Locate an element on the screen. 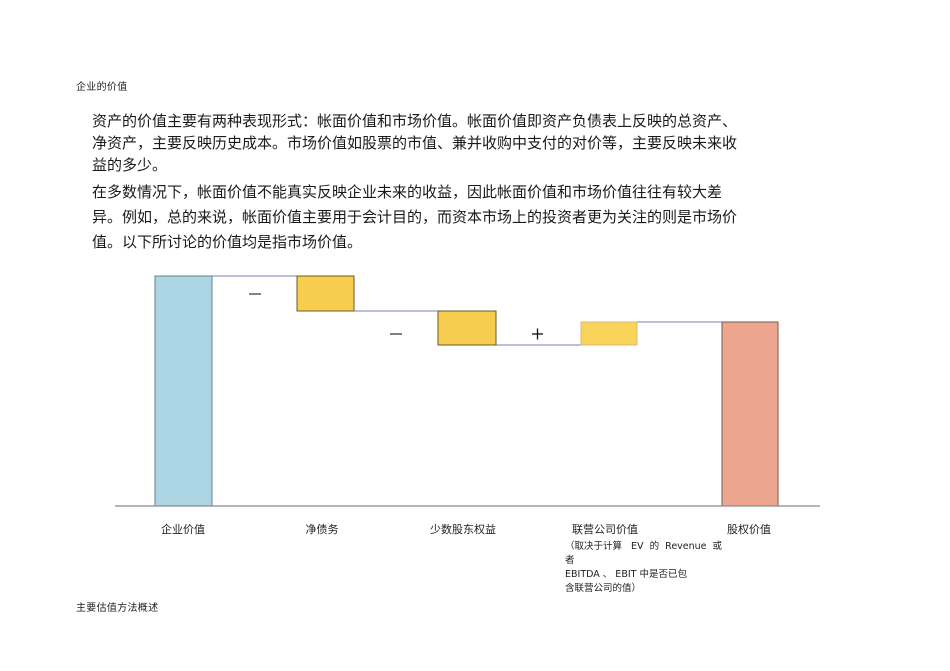  bar-net-debt is located at coordinates (325, 293).